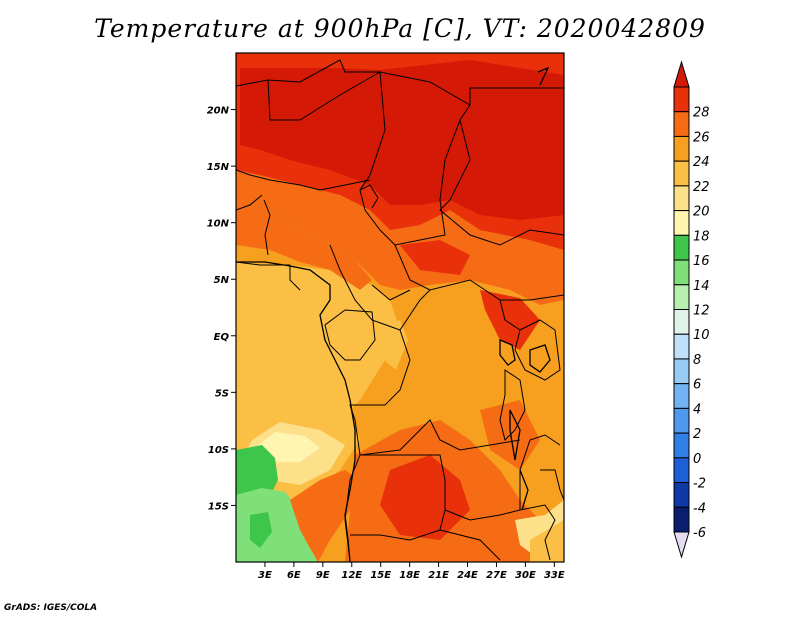  What do you see at coordinates (222, 337) in the screenshot?
I see `y-tick-label: EQ` at bounding box center [222, 337].